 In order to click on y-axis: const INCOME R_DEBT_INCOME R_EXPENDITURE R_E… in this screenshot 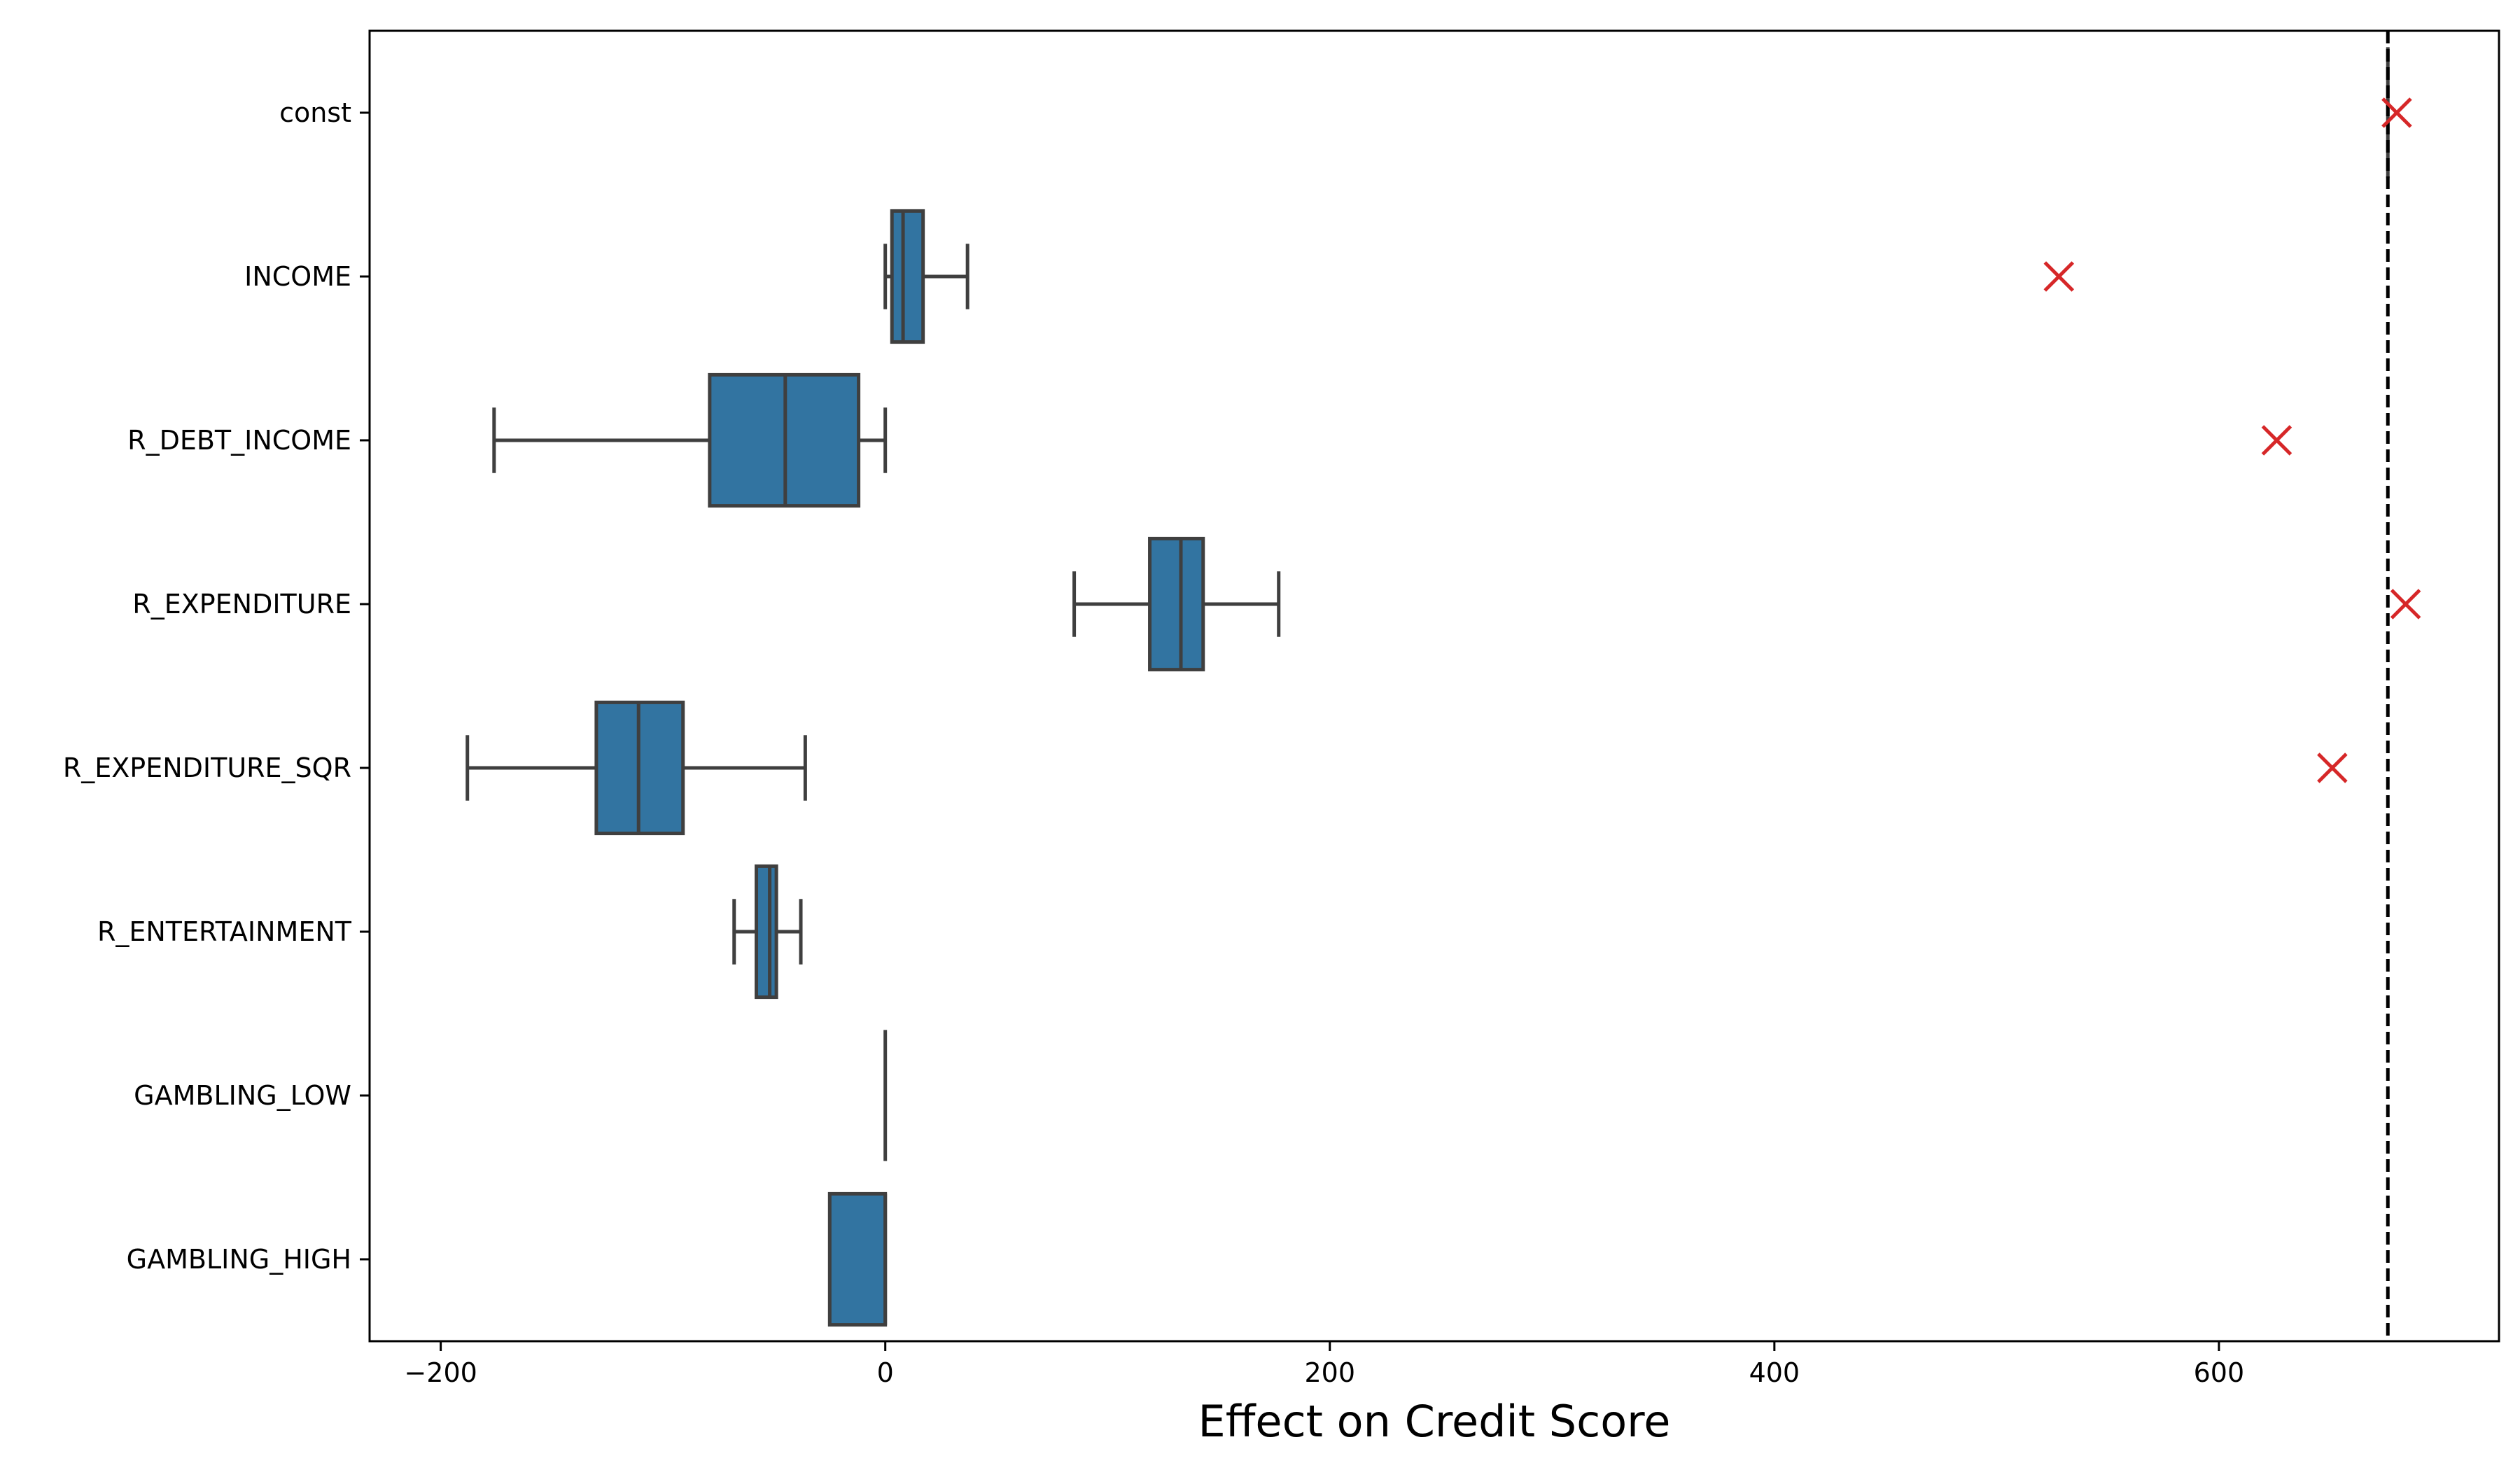, I will do `click(216, 686)`.